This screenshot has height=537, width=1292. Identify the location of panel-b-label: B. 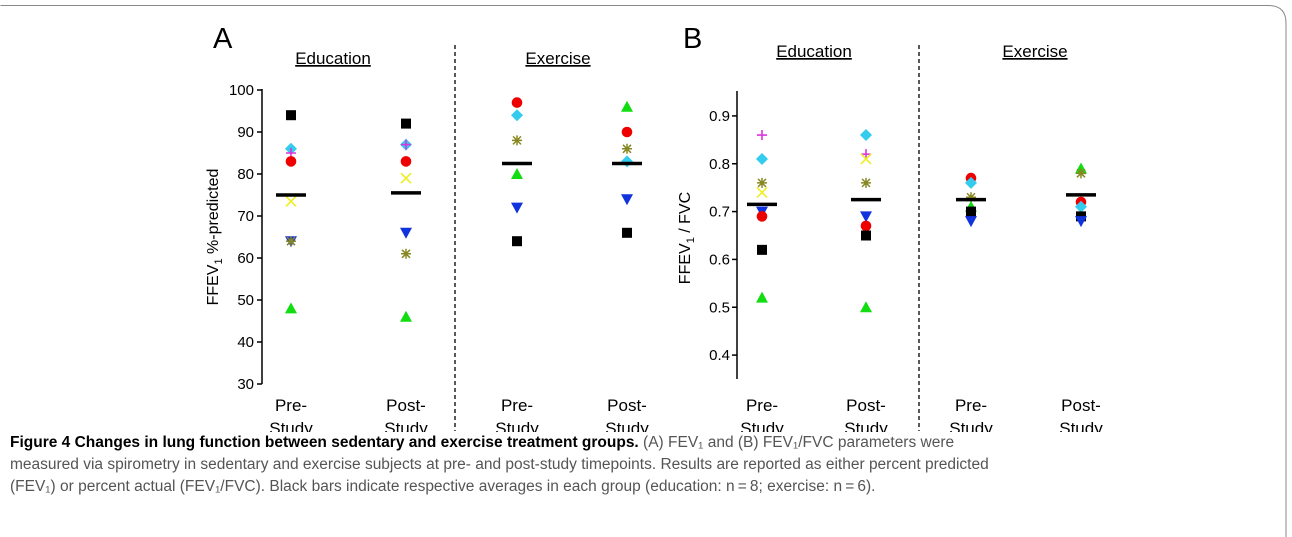
(692, 39).